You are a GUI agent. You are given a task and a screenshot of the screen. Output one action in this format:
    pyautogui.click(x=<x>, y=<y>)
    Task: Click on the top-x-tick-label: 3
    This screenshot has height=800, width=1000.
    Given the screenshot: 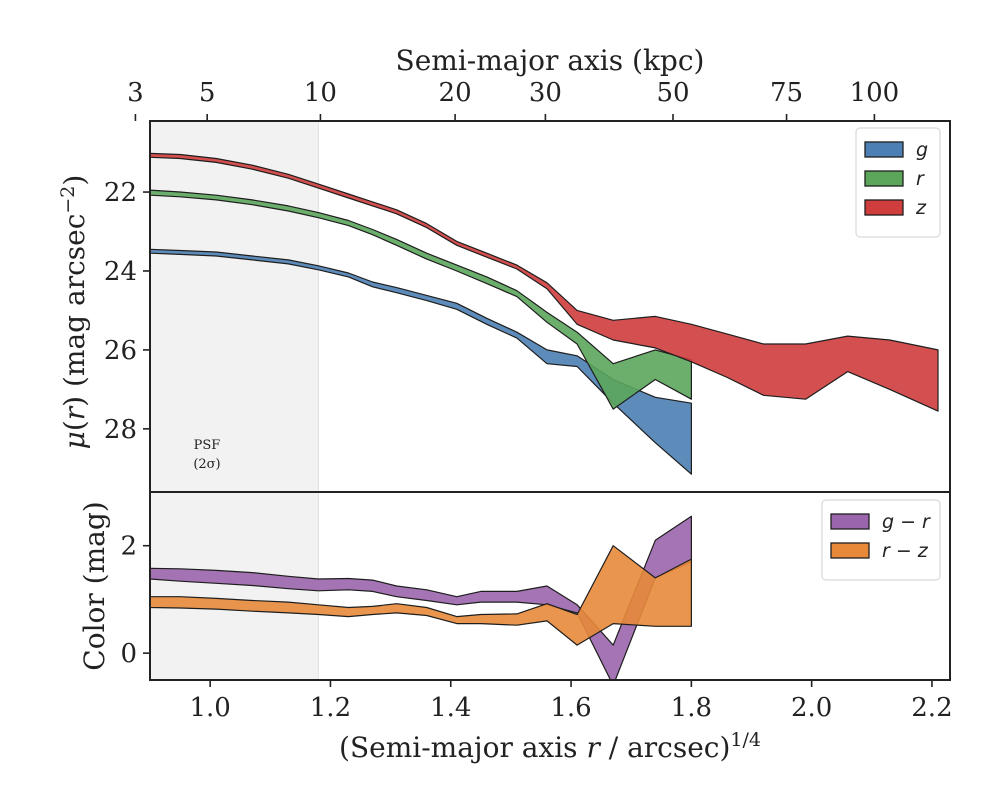 What is the action you would take?
    pyautogui.click(x=135, y=93)
    